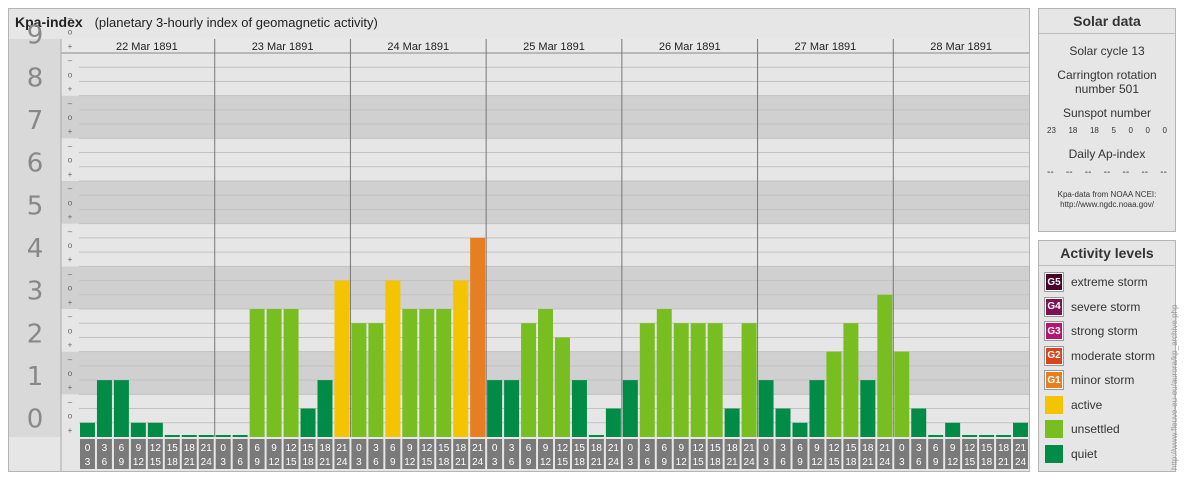 The width and height of the screenshot is (1184, 480). Describe the element at coordinates (1106, 306) in the screenshot. I see `legend-label: severe storm` at that location.